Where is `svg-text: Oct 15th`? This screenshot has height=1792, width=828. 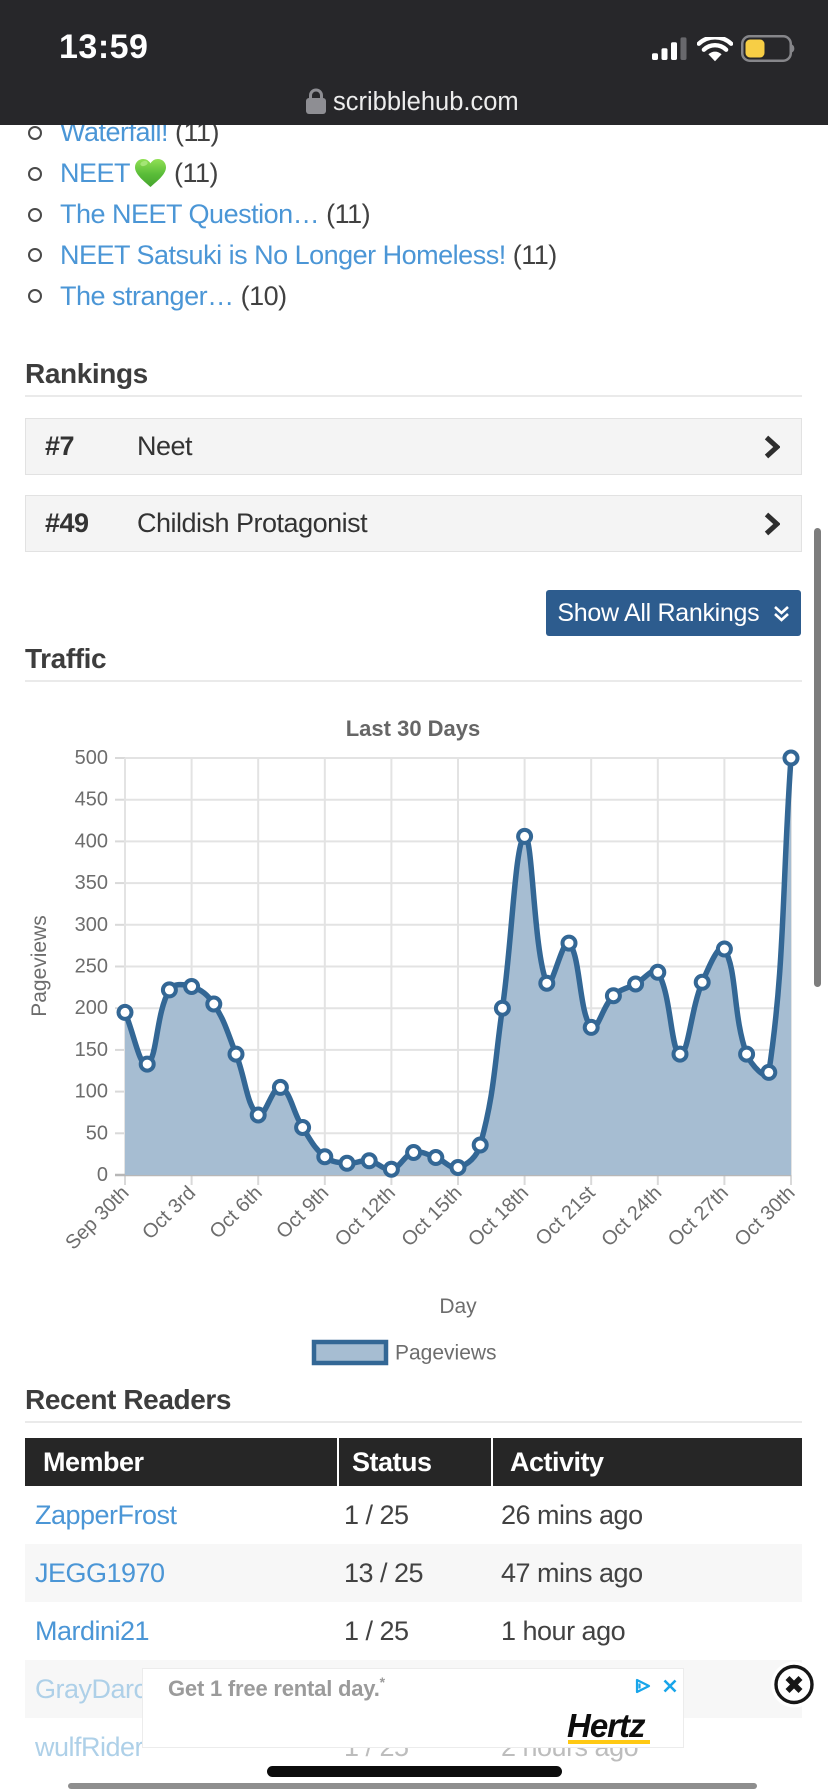
svg-text: Oct 15th is located at coordinates (432, 1216).